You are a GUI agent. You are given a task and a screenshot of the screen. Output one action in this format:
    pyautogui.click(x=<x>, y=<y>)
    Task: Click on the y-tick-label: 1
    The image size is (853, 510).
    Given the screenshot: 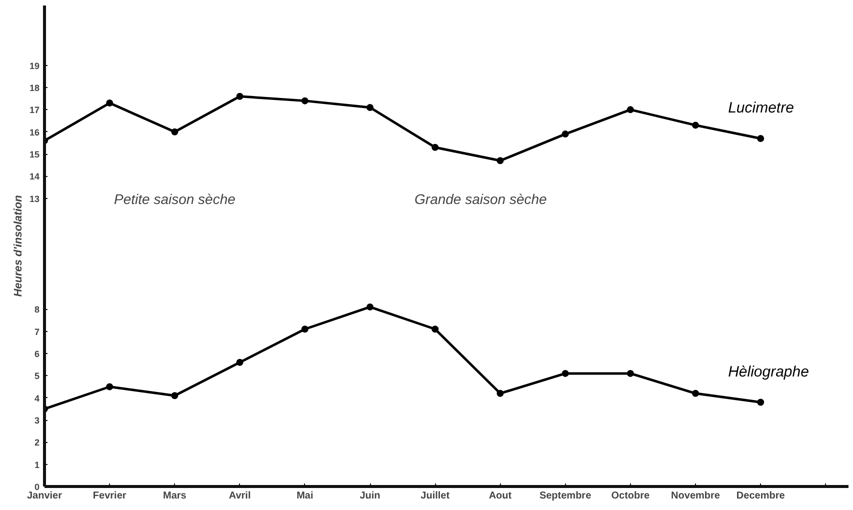 What is the action you would take?
    pyautogui.click(x=37, y=465)
    